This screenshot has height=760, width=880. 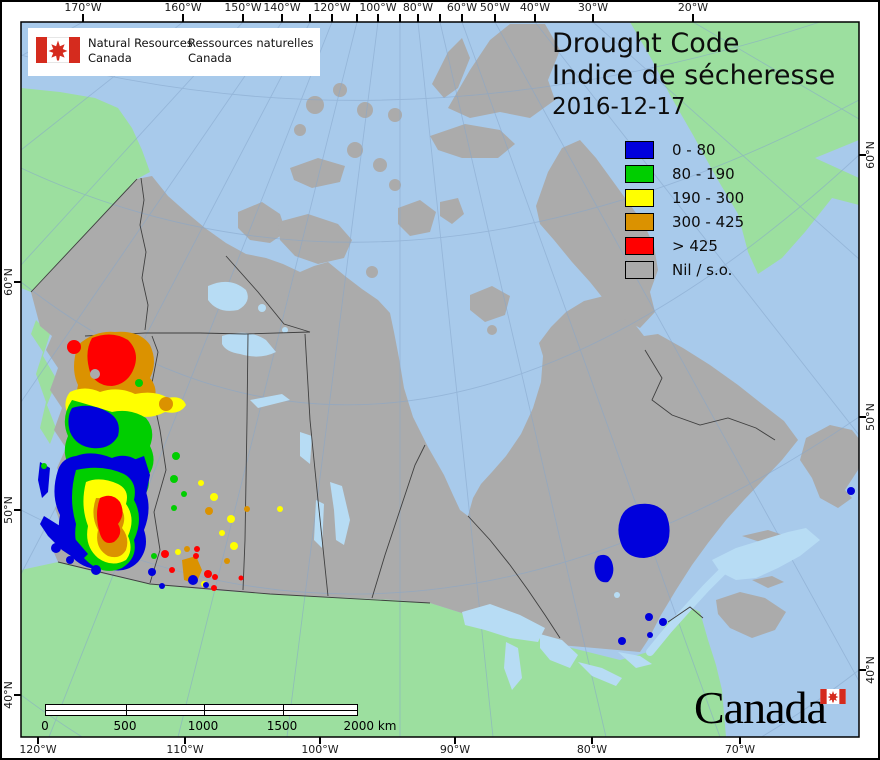 I want to click on bottom-axis-label: 90°W, so click(x=455, y=749).